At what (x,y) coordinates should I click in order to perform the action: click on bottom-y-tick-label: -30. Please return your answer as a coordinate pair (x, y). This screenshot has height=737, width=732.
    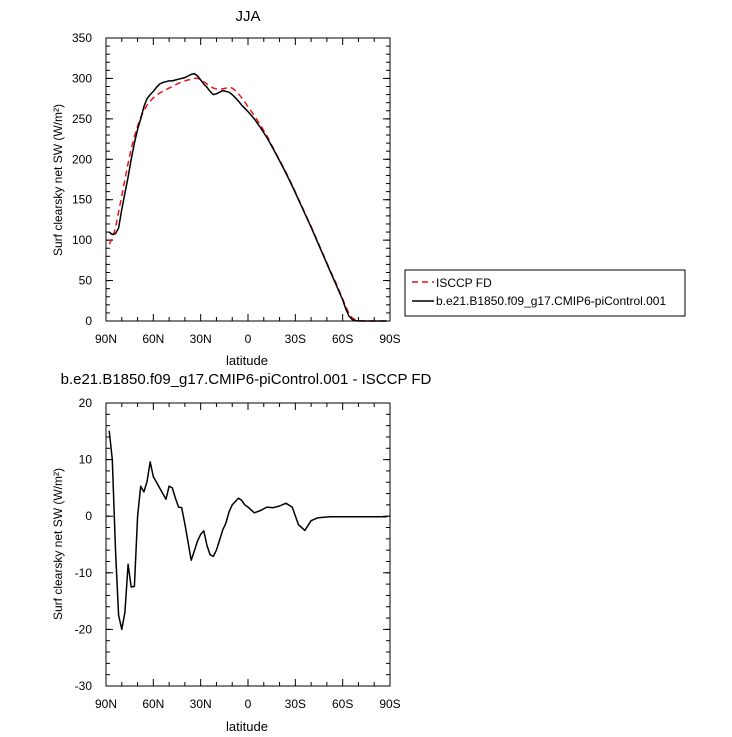
    Looking at the image, I should click on (84, 686).